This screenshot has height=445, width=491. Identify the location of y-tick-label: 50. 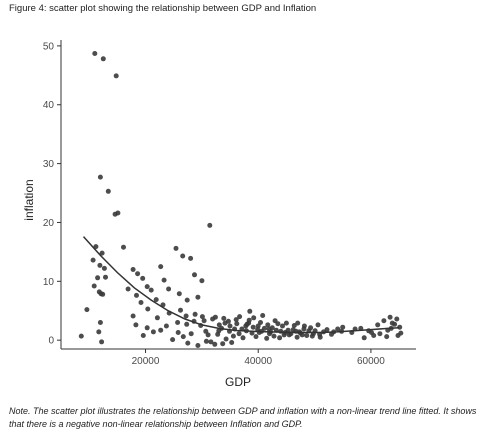
(49, 46).